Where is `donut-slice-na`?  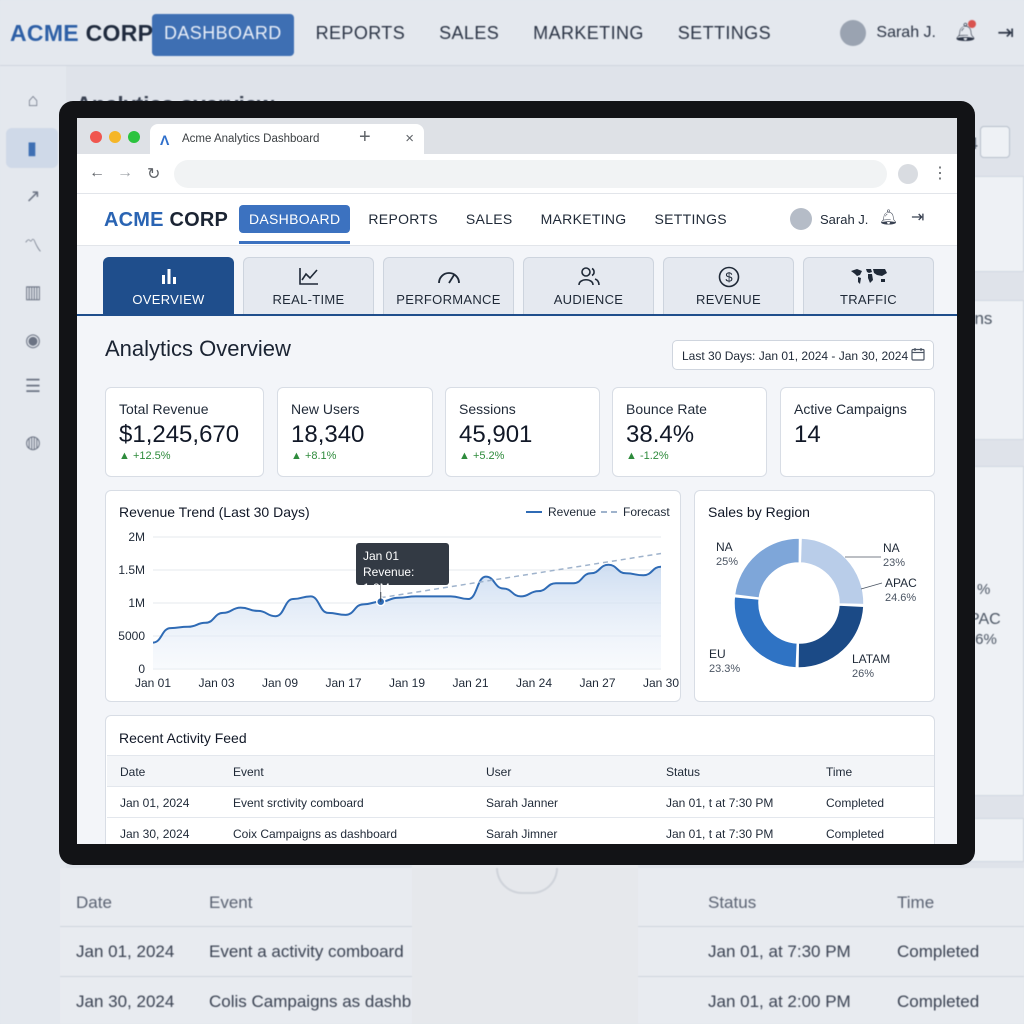
donut-slice-na is located at coordinates (832, 571).